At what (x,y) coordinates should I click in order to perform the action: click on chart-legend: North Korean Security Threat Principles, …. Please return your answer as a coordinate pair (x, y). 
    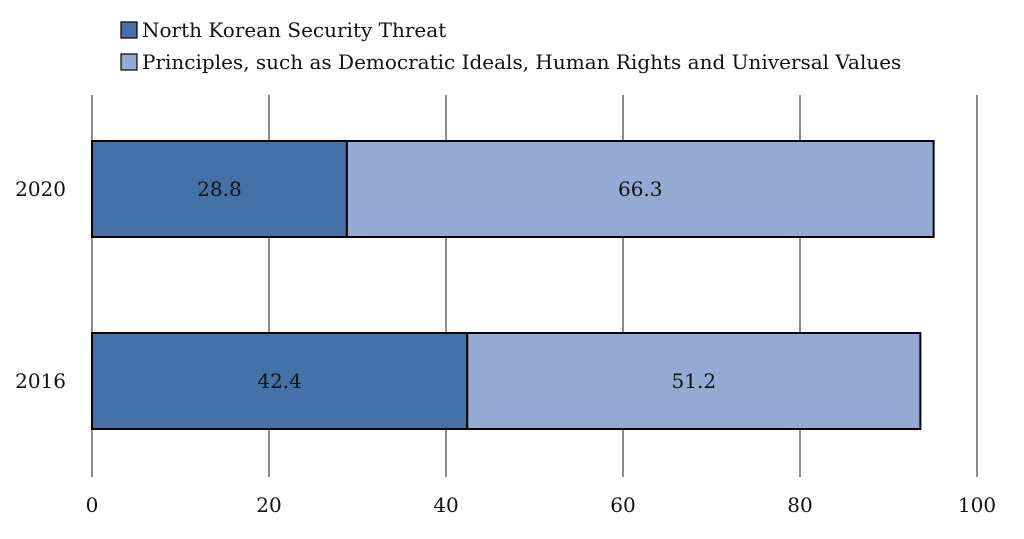
    Looking at the image, I should click on (510, 46).